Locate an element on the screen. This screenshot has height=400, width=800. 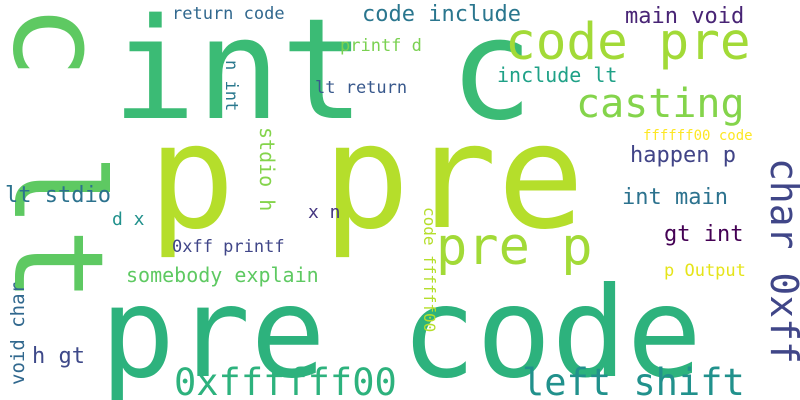
word-ffffff00-code: ffffff00 code is located at coordinates (698, 136).